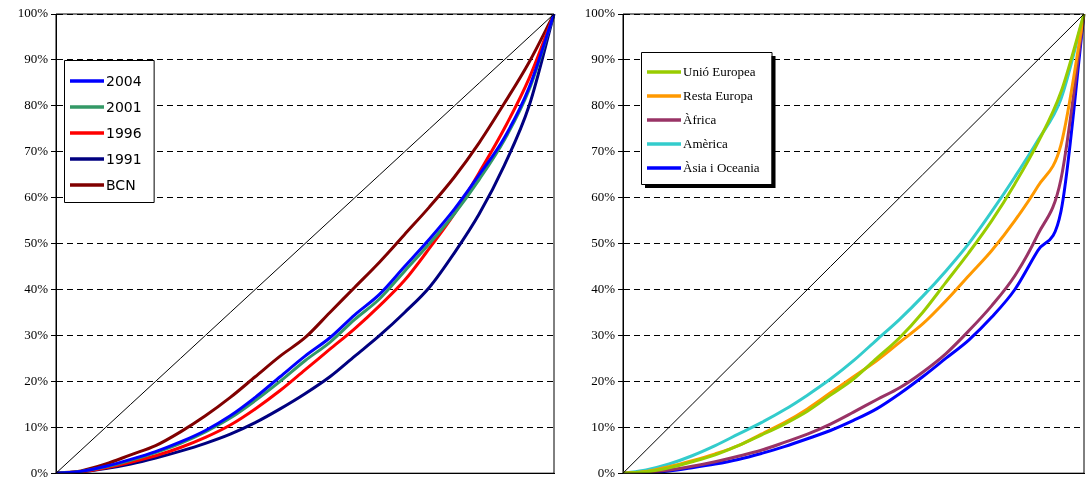 The image size is (1092, 484). Describe the element at coordinates (700, 120) in the screenshot. I see `legend-label: Àfrica` at that location.